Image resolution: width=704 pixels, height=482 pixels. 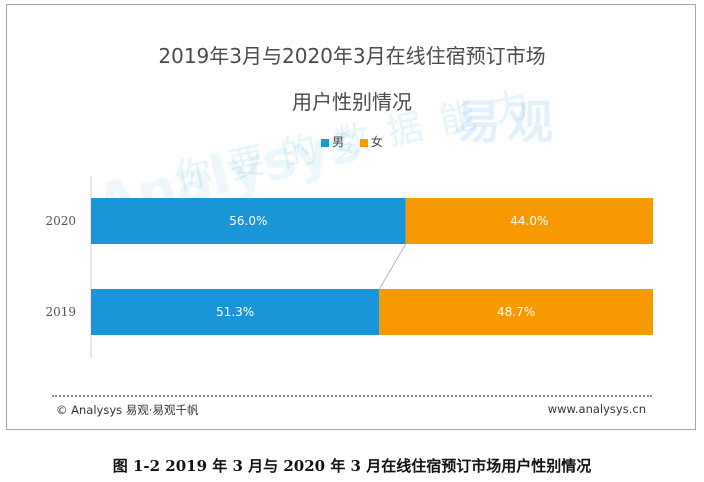 What do you see at coordinates (60, 221) in the screenshot?
I see `category-label-2020: 2020` at bounding box center [60, 221].